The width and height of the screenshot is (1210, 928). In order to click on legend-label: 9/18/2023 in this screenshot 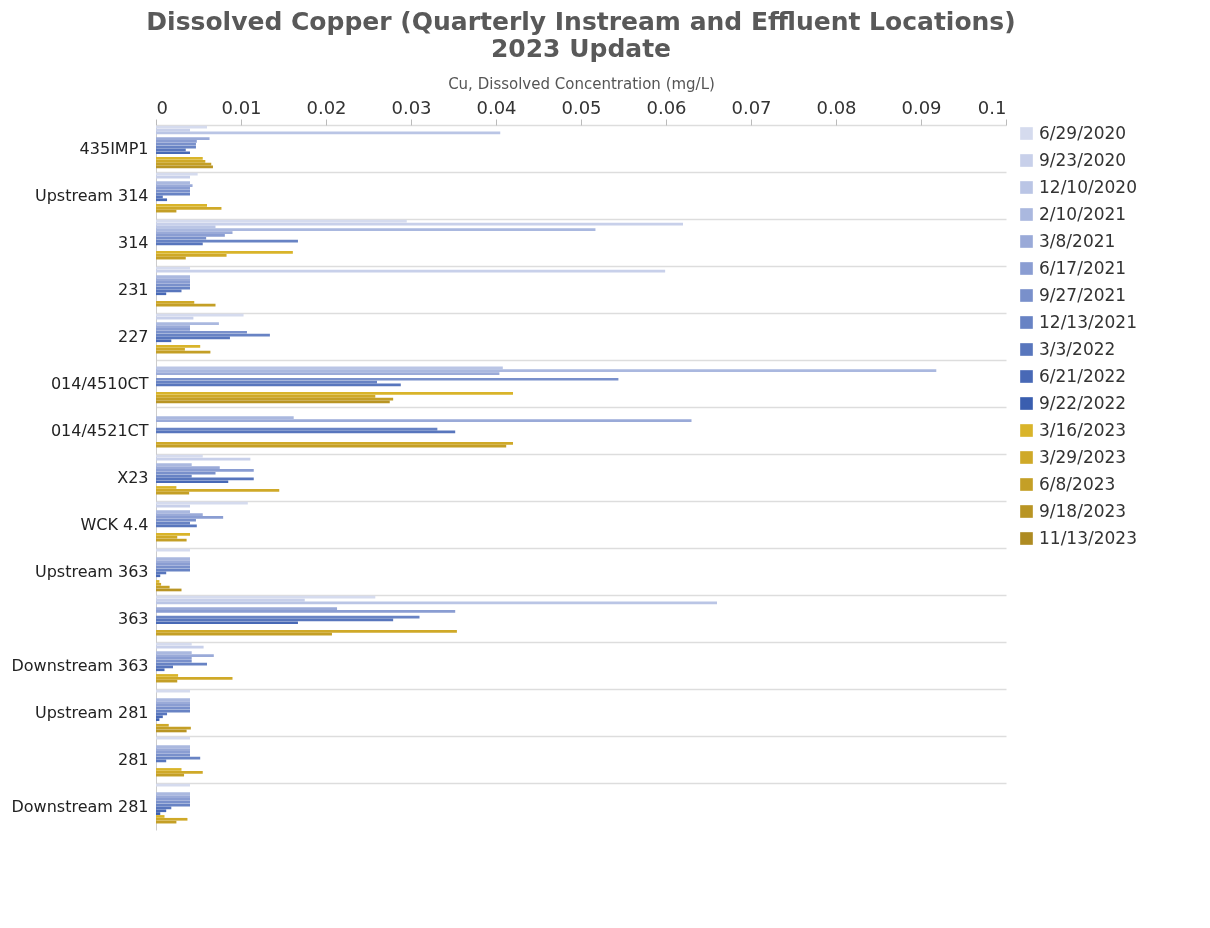, I will do `click(1083, 510)`.